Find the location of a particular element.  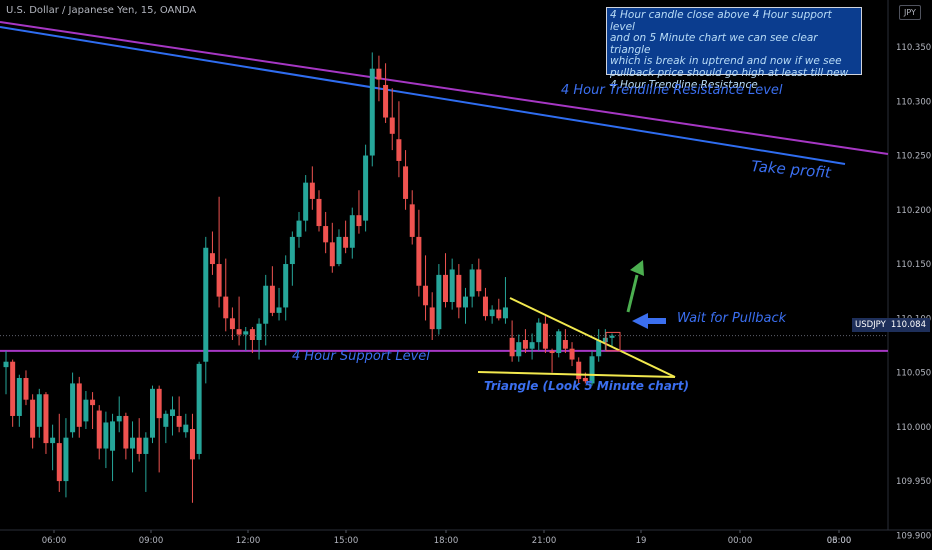

currency-badge: JPY is located at coordinates (910, 12).